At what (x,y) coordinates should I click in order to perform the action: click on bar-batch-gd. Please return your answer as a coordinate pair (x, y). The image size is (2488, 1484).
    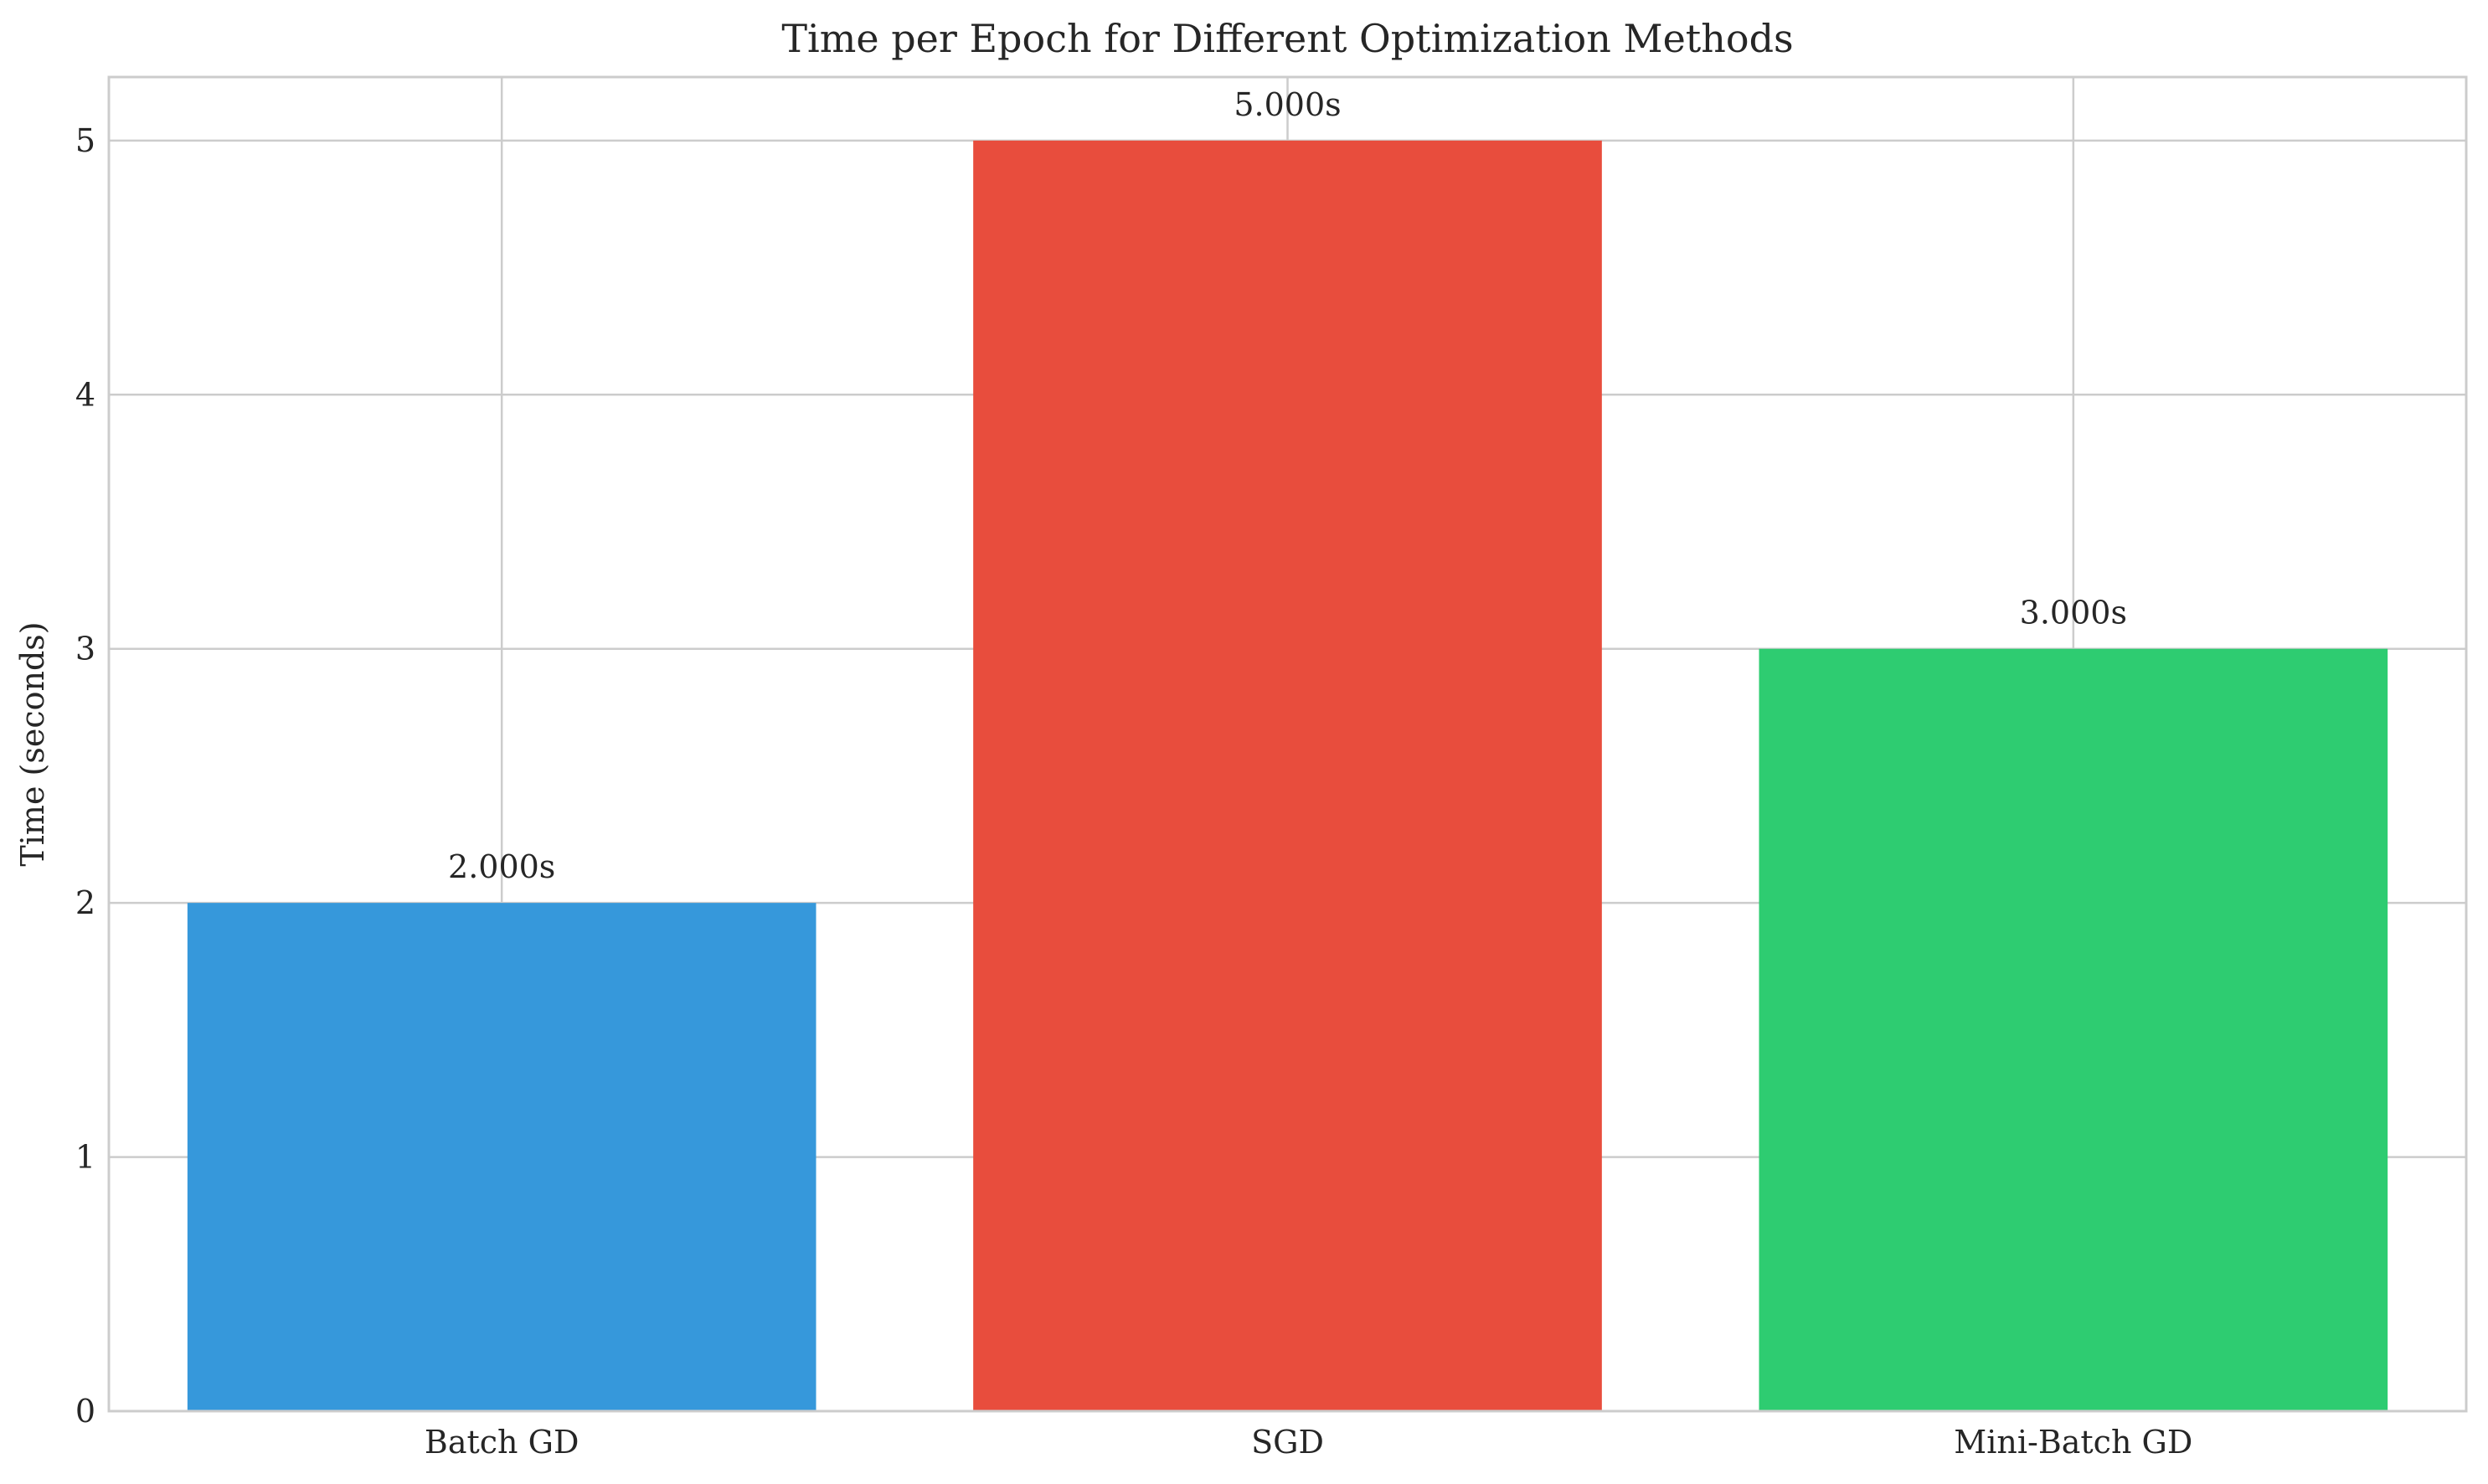
    Looking at the image, I should click on (502, 1157).